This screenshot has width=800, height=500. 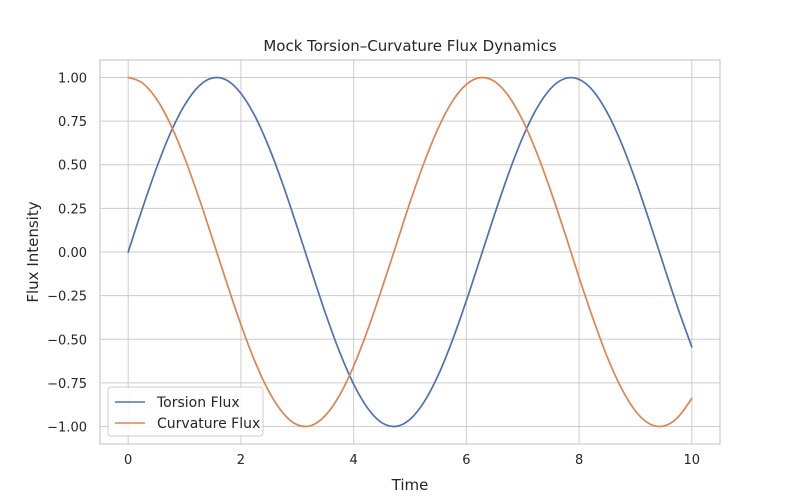 I want to click on y-tick-label: 0.25, so click(x=72, y=209).